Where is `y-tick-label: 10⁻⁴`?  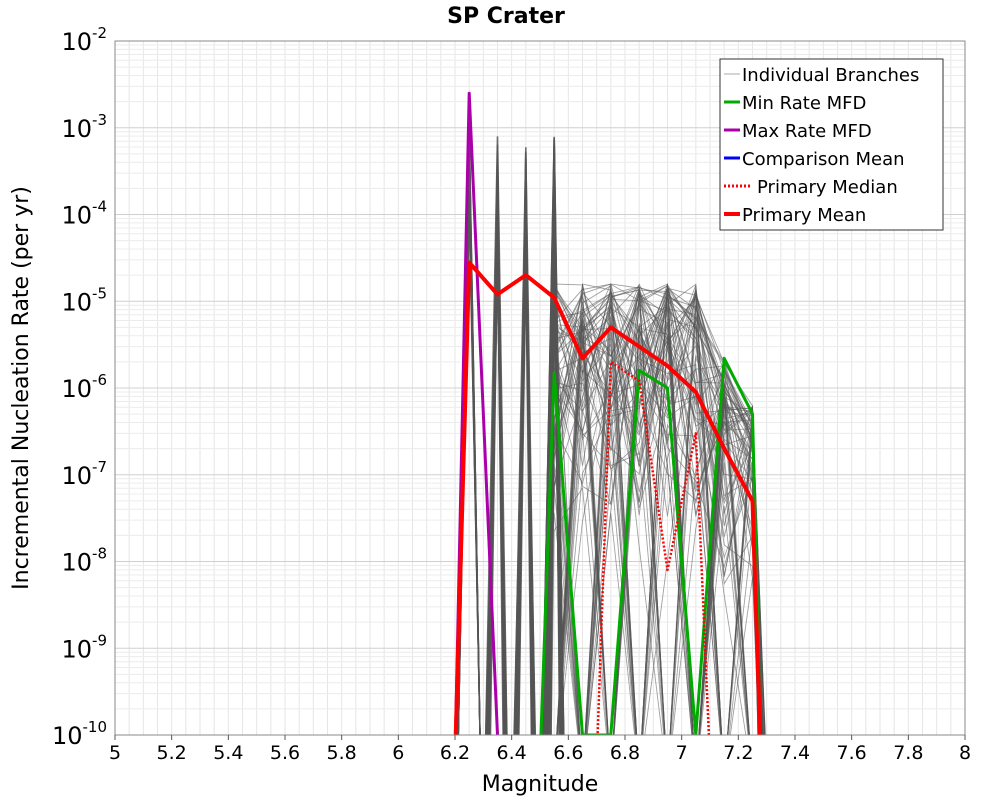
y-tick-label: 10⁻⁴ is located at coordinates (84, 214).